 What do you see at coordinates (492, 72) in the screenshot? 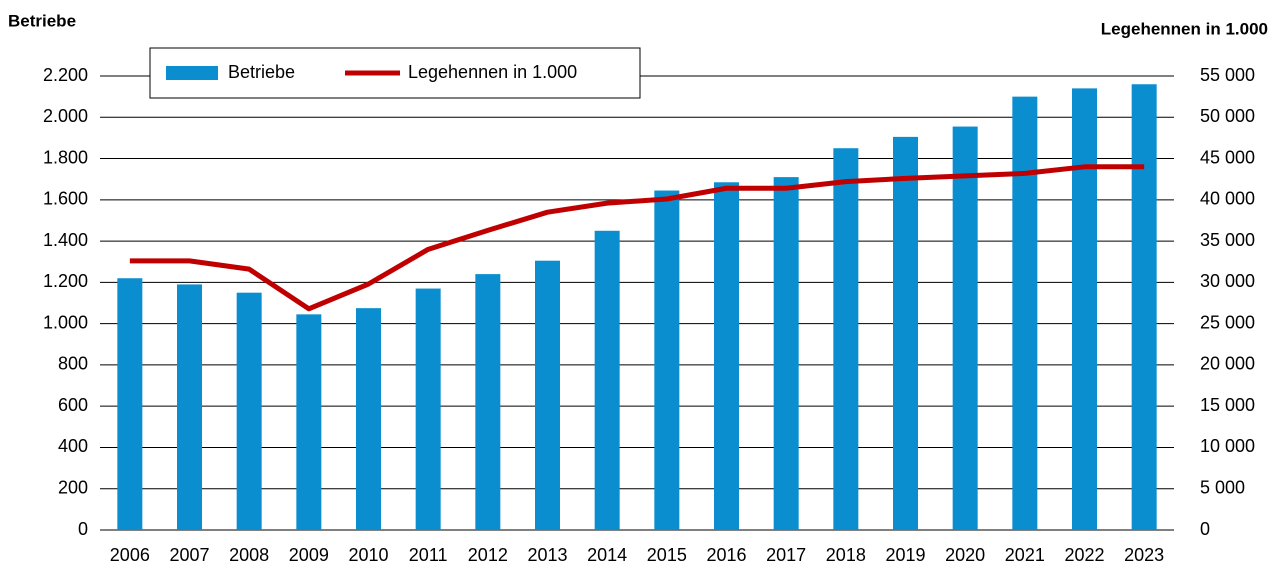
I see `legend-label: Legehennen in 1.000` at bounding box center [492, 72].